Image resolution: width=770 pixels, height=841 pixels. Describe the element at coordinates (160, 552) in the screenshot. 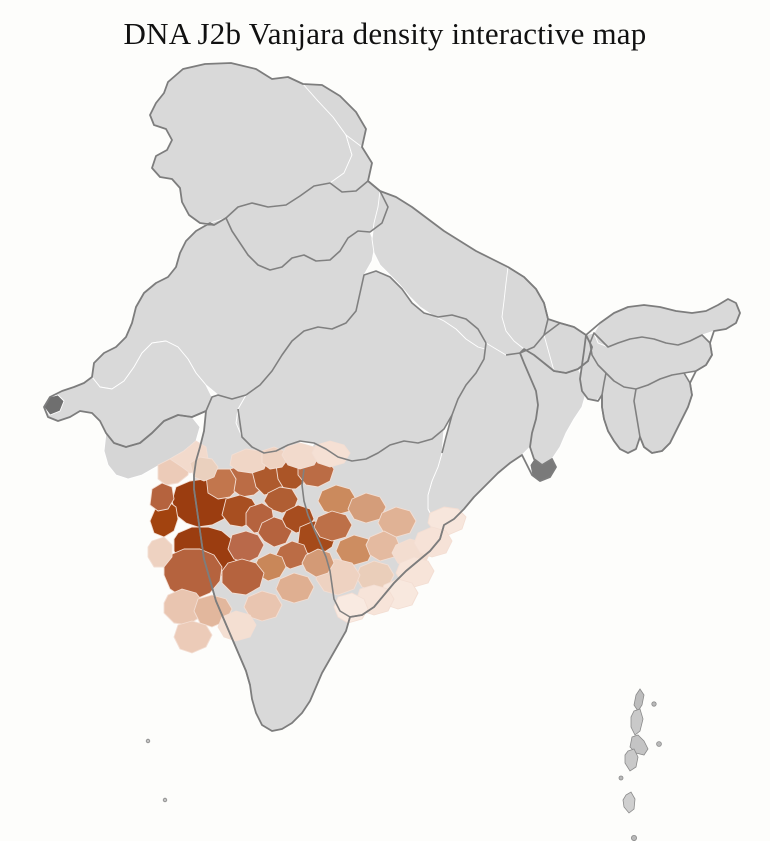

I see `district-raigad` at that location.